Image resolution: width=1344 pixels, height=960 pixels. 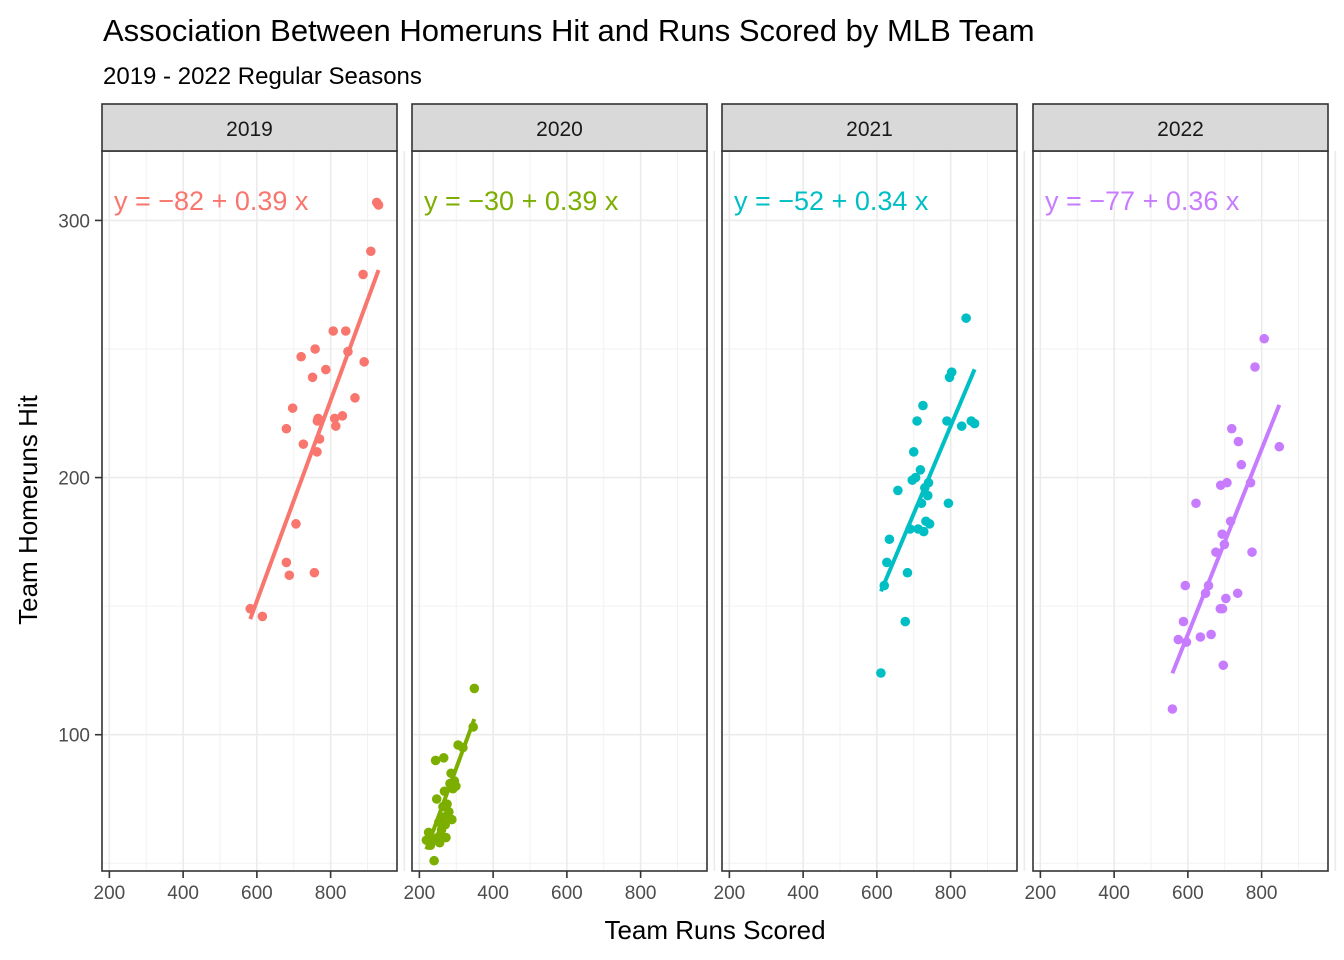 I want to click on y-tick-label: 200, so click(x=74, y=479).